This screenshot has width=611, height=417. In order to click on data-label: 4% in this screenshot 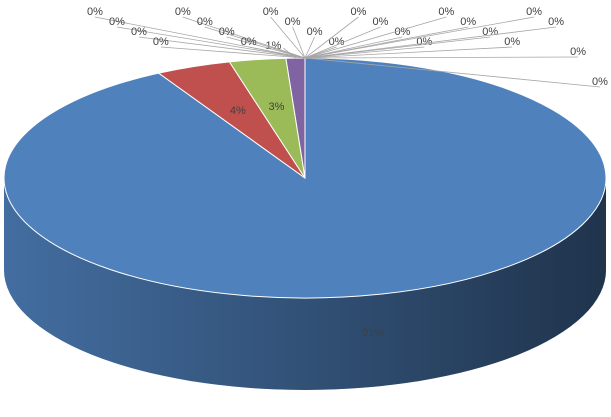, I will do `click(238, 111)`.